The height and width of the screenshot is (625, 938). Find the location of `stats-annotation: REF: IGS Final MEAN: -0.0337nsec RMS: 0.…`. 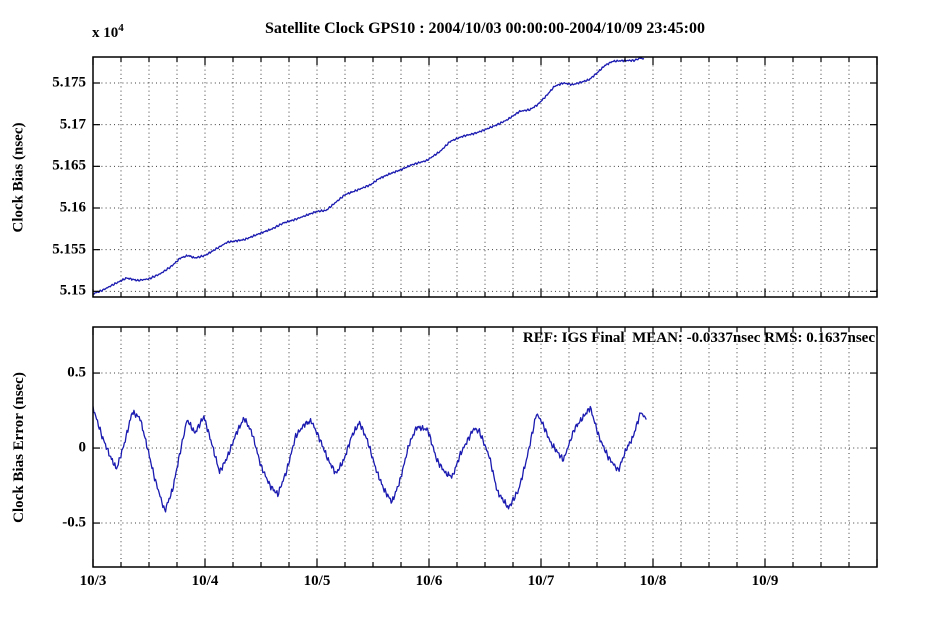

stats-annotation: REF: IGS Final MEAN: -0.0337nsec RMS: 0.… is located at coordinates (698, 338).